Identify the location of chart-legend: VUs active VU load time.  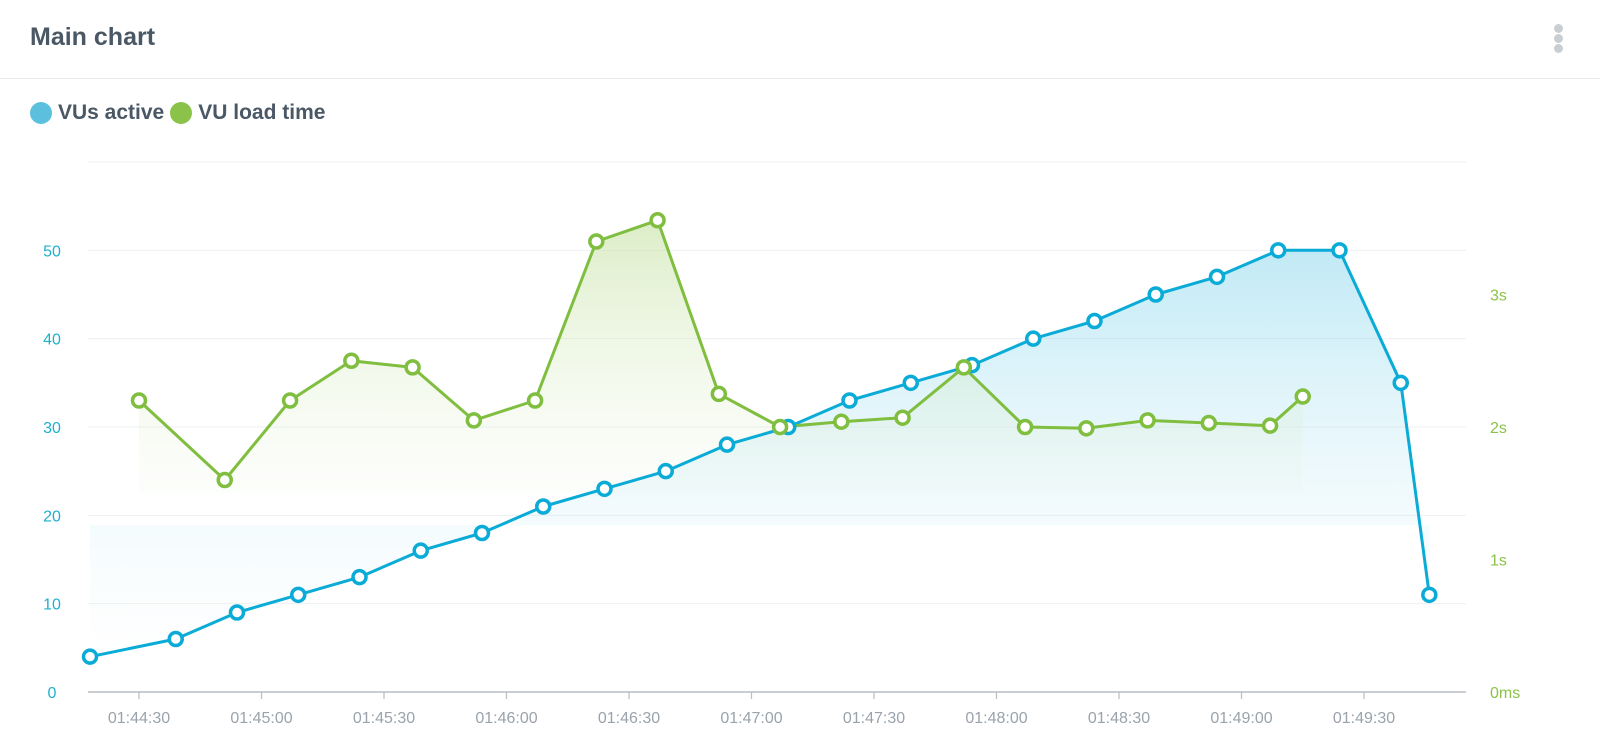
(180, 113).